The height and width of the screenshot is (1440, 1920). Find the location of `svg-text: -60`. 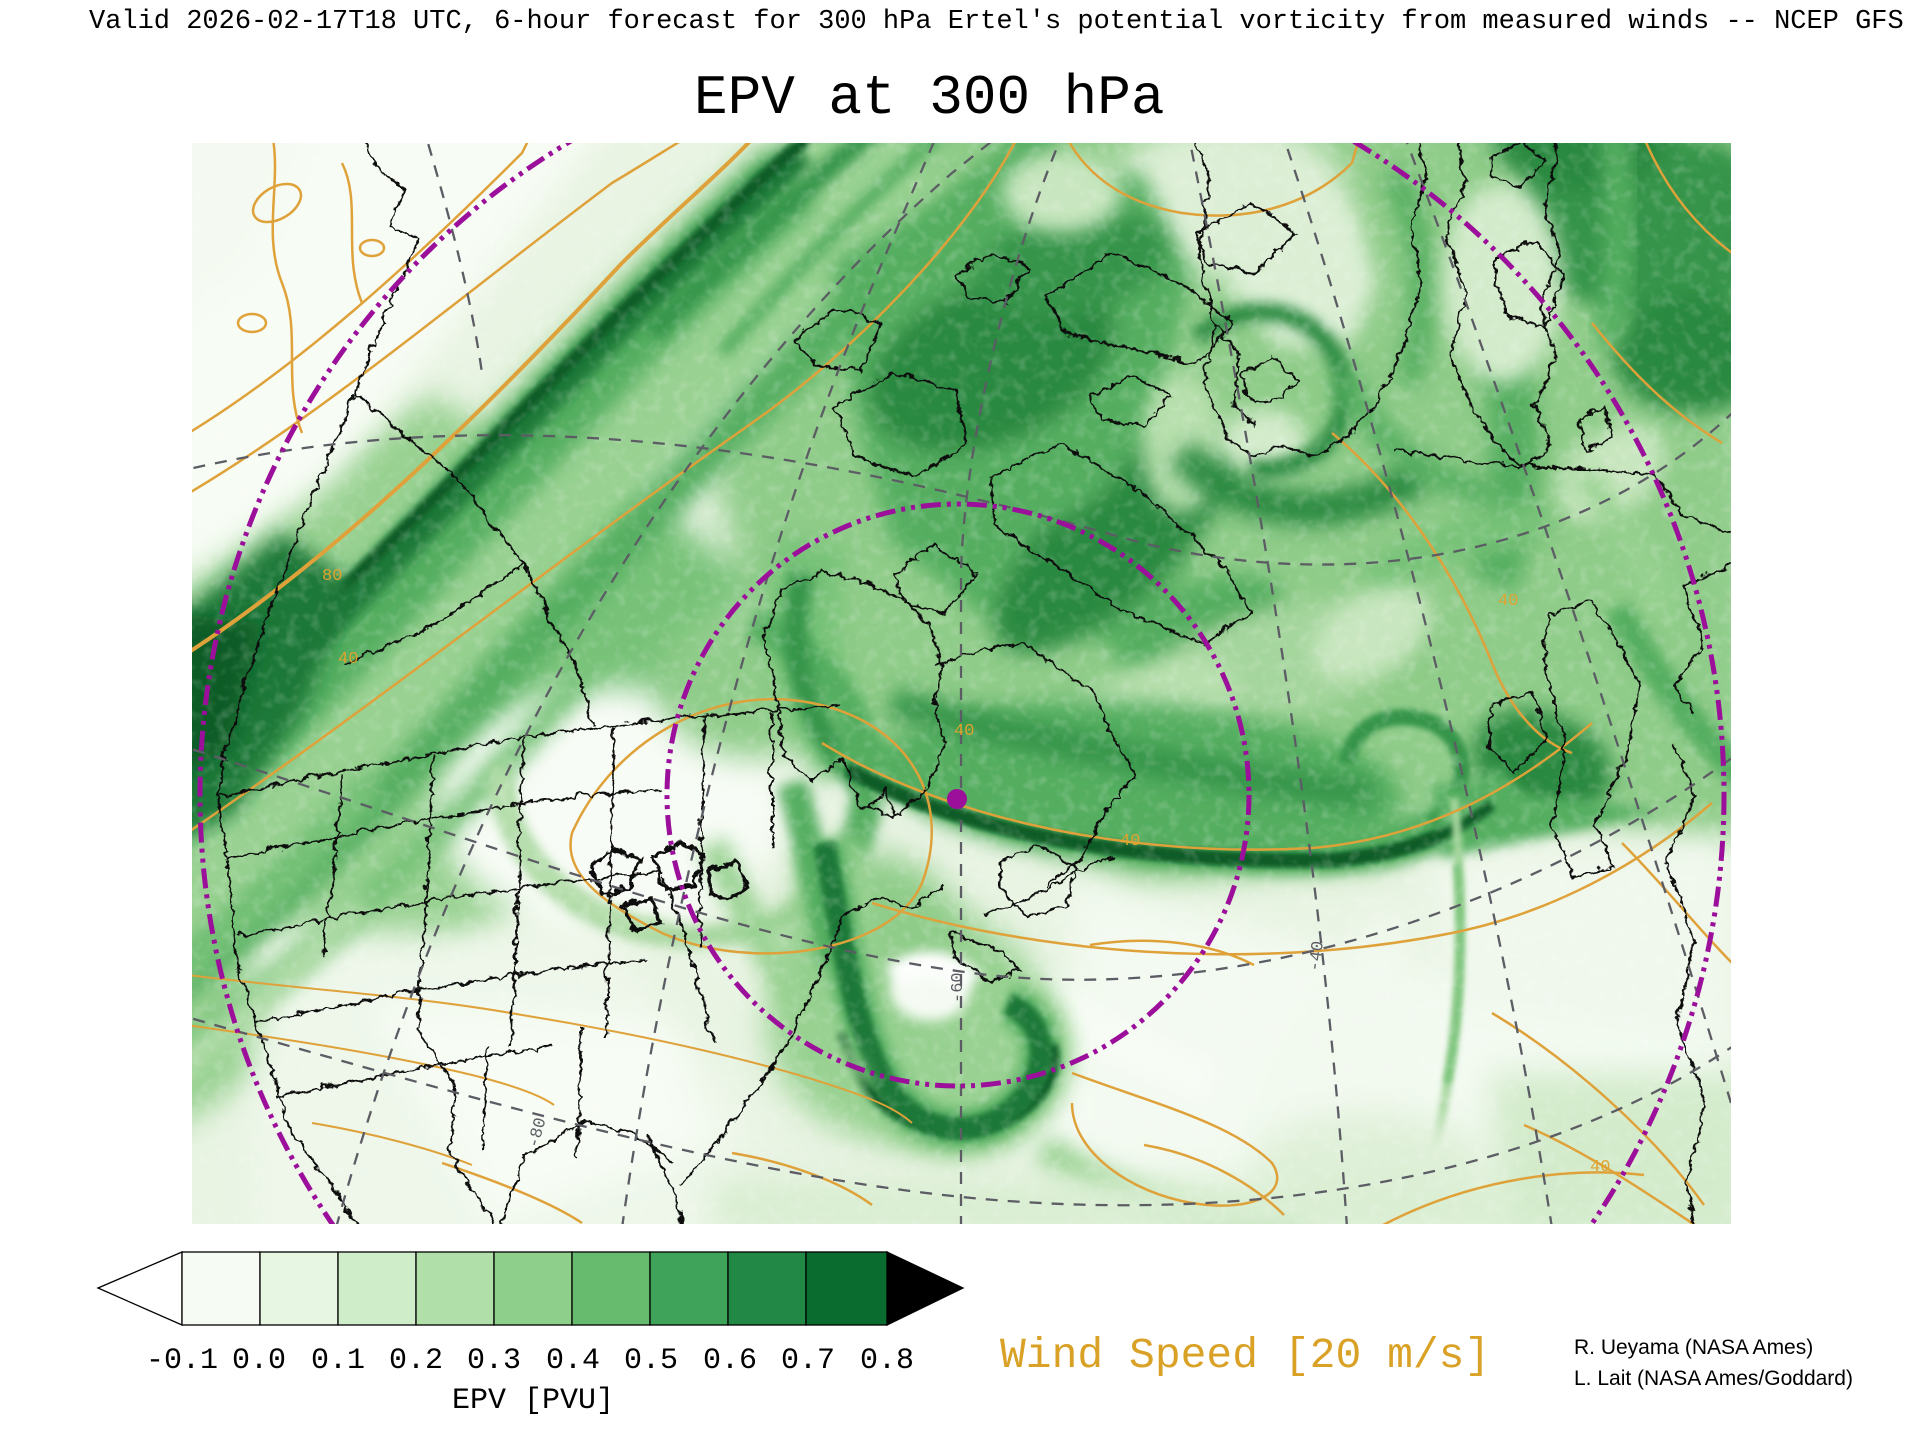

svg-text: -60 is located at coordinates (958, 987).